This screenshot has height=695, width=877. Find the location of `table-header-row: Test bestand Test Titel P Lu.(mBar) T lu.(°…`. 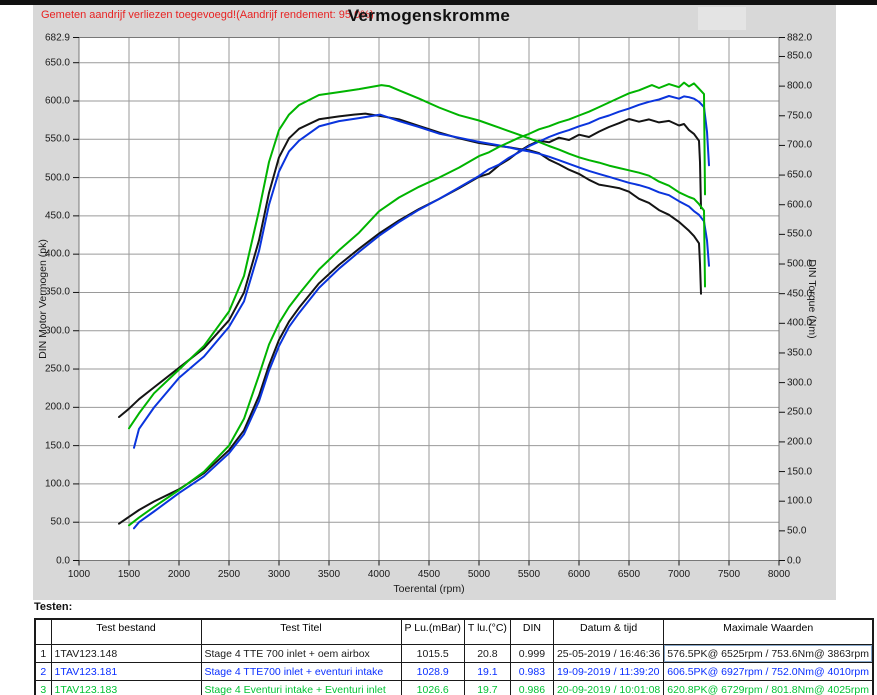

table-header-row: Test bestand Test Titel P Lu.(mBar) T lu.(°… is located at coordinates (454, 631).